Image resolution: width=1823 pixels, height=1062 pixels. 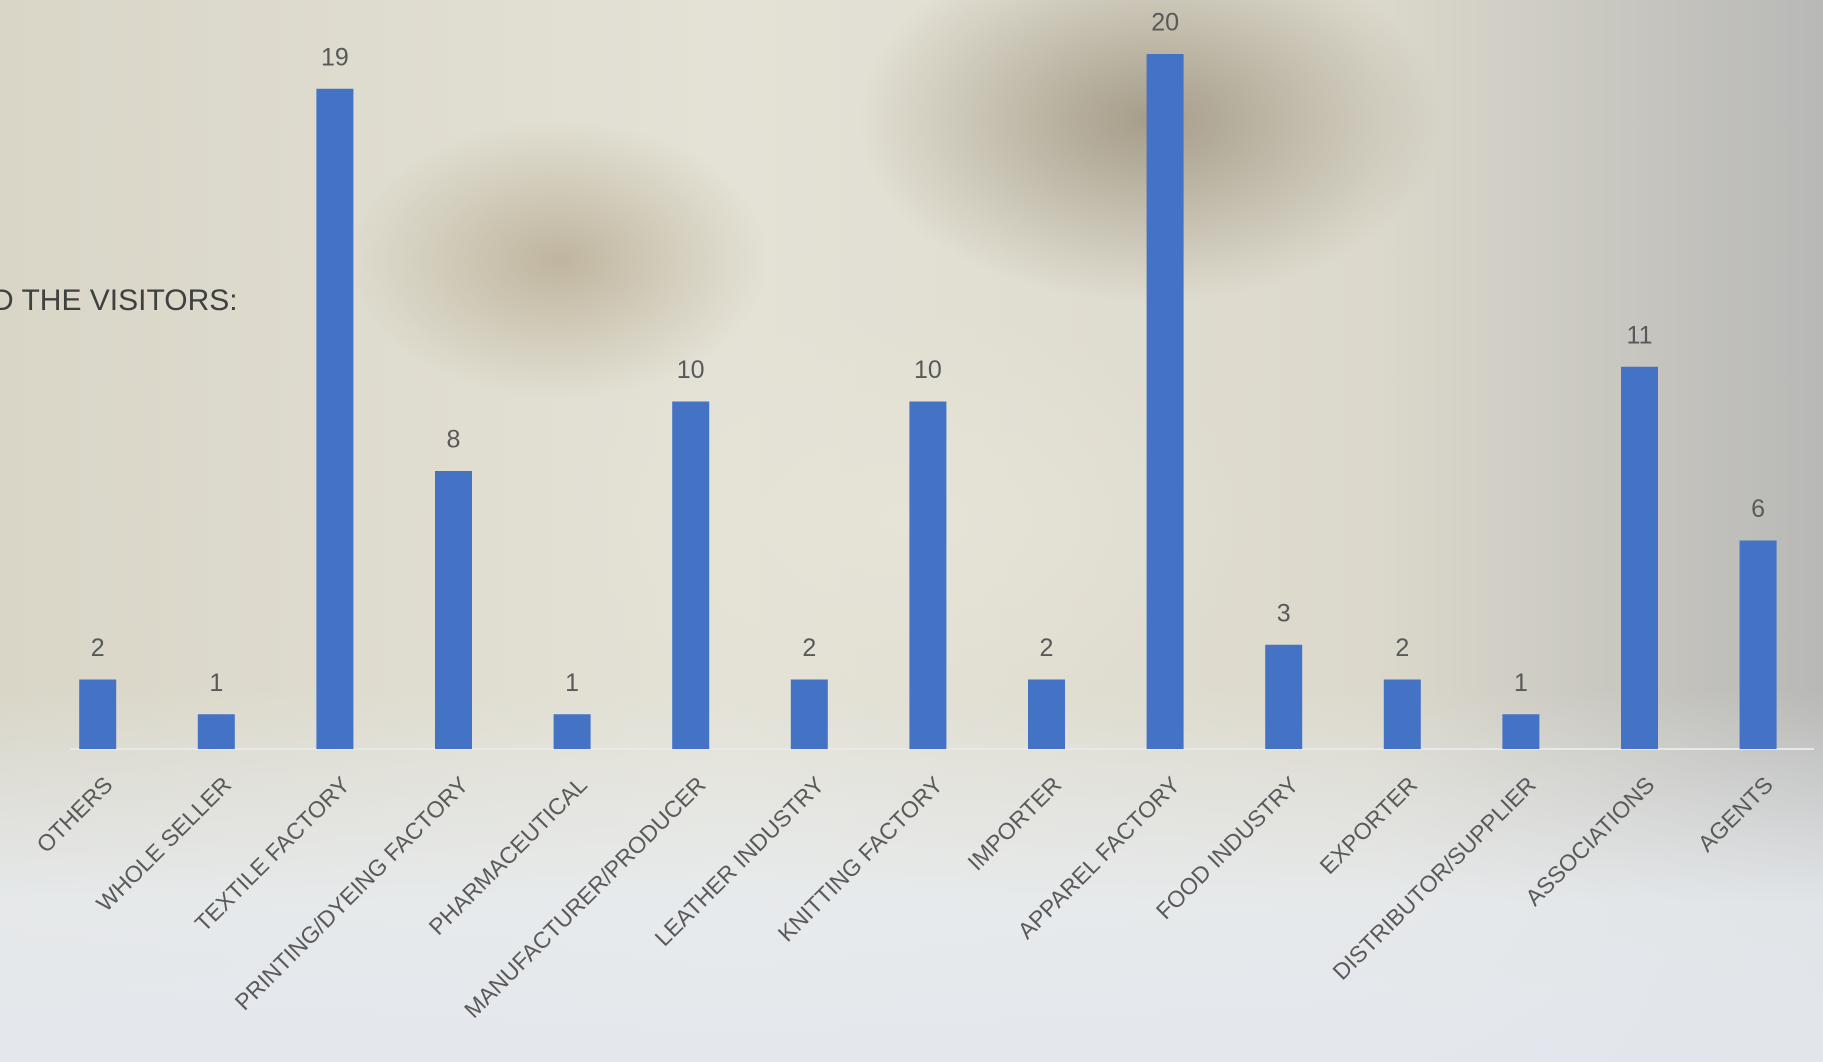 What do you see at coordinates (1165, 23) in the screenshot?
I see `data-label: 20` at bounding box center [1165, 23].